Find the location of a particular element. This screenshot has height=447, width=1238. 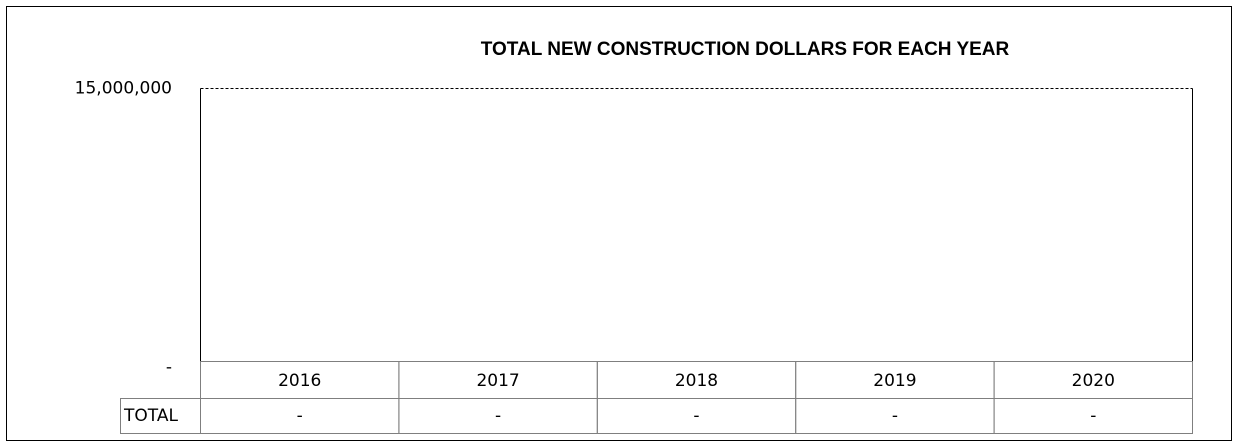

y-tick-label: 15,000,000 is located at coordinates (123, 89).